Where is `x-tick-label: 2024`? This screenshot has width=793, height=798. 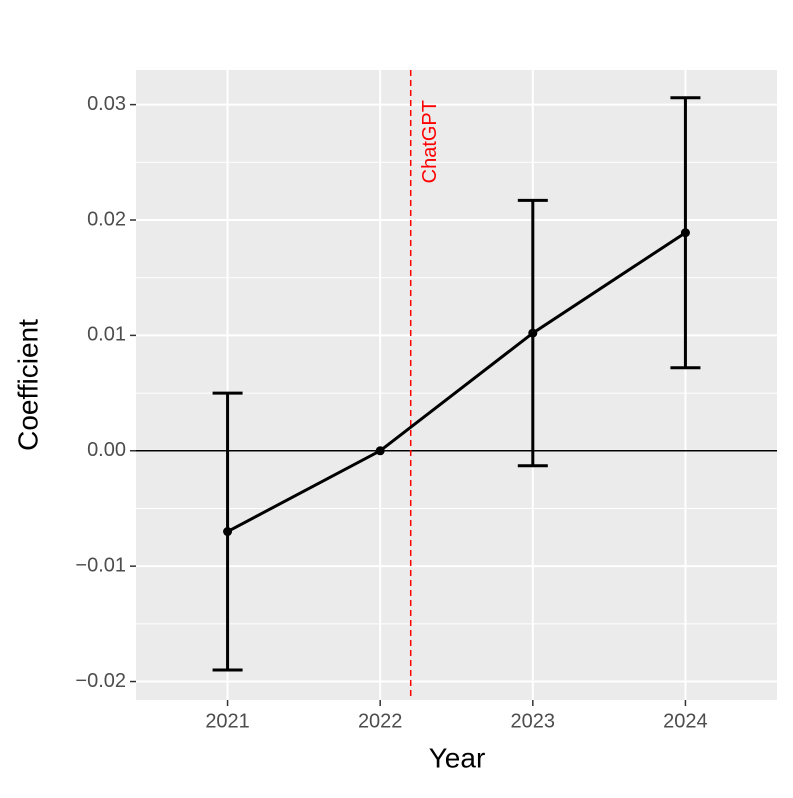
x-tick-label: 2024 is located at coordinates (685, 721).